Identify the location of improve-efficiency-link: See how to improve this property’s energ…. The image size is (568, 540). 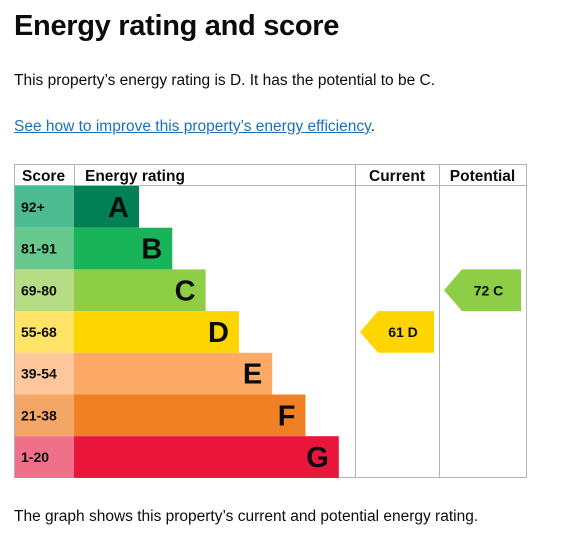
(192, 126).